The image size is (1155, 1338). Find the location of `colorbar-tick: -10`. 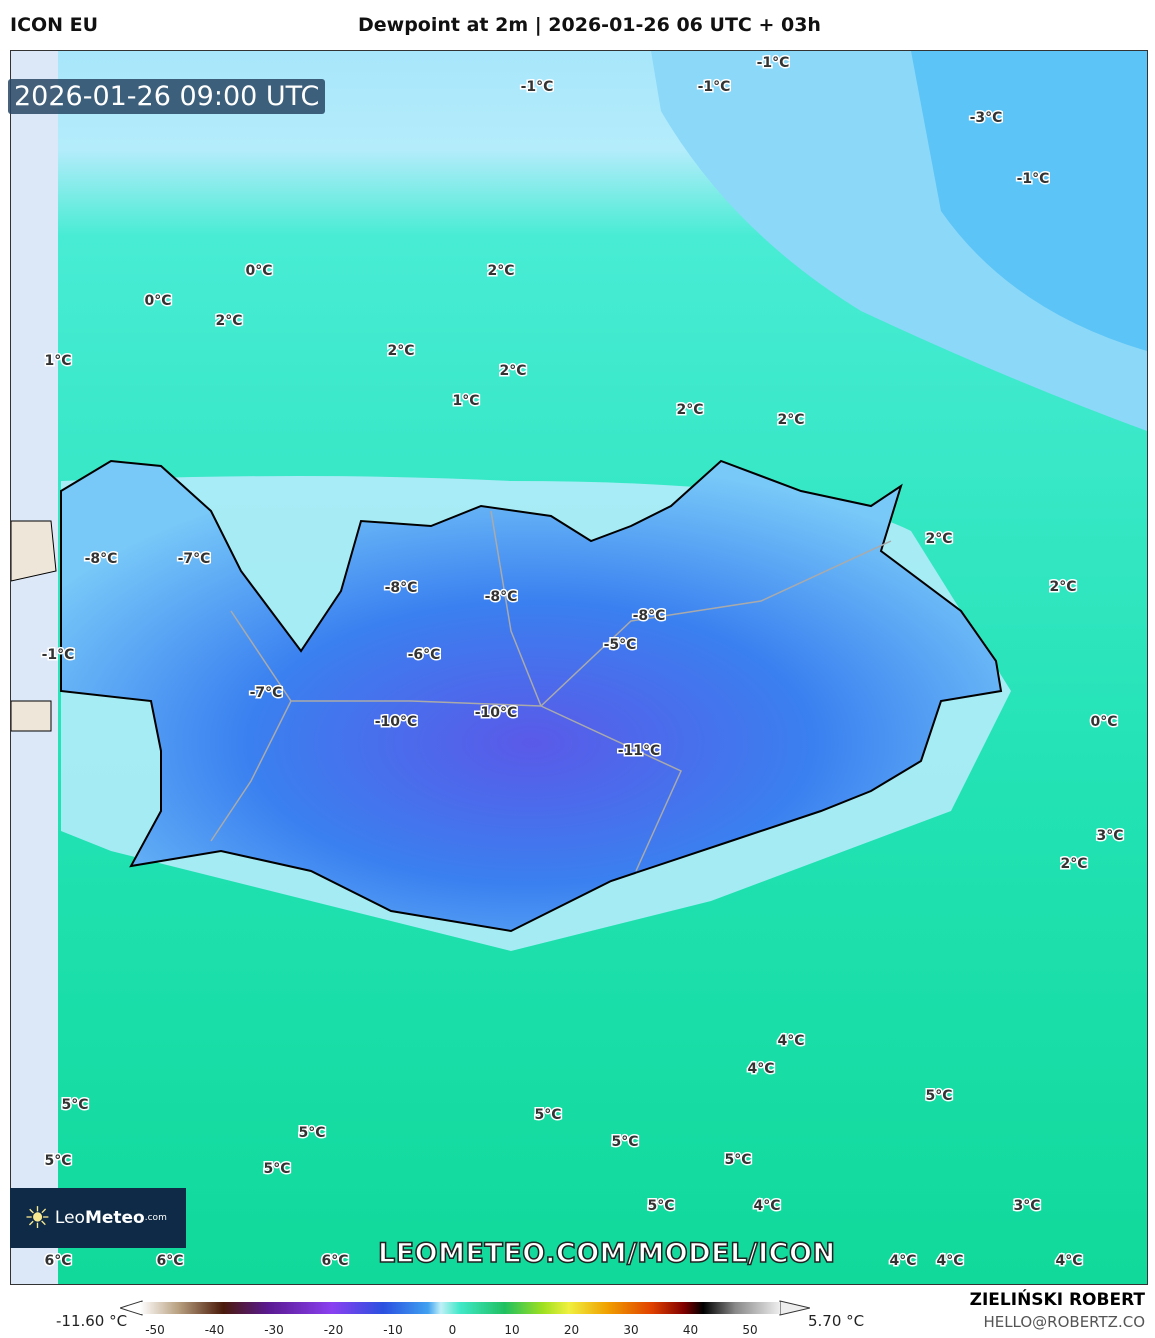

colorbar-tick: -10 is located at coordinates (393, 1330).